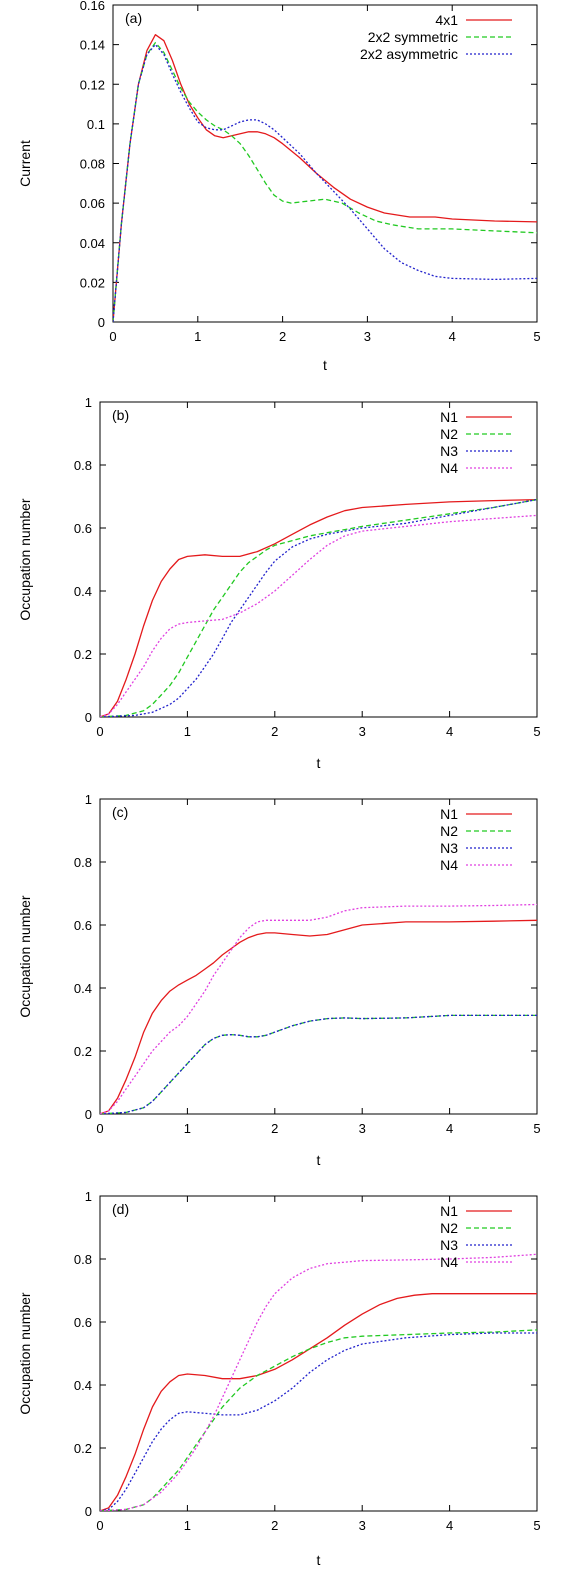 The height and width of the screenshot is (1585, 568). I want to click on y-tick-label: 0.02, so click(92, 282).